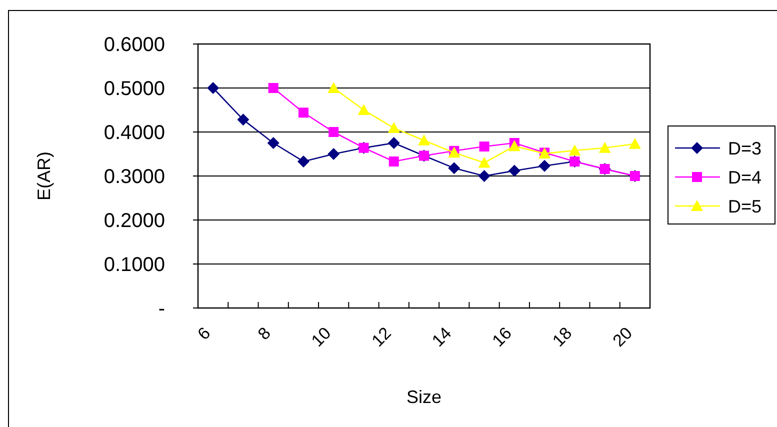  What do you see at coordinates (134, 221) in the screenshot?
I see `y-tick-label: 0.2000` at bounding box center [134, 221].